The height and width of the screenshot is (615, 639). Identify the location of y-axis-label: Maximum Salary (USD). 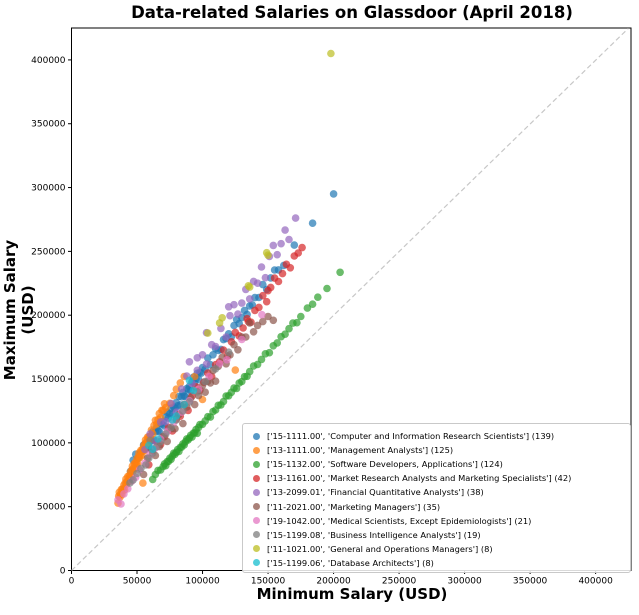
(19, 310).